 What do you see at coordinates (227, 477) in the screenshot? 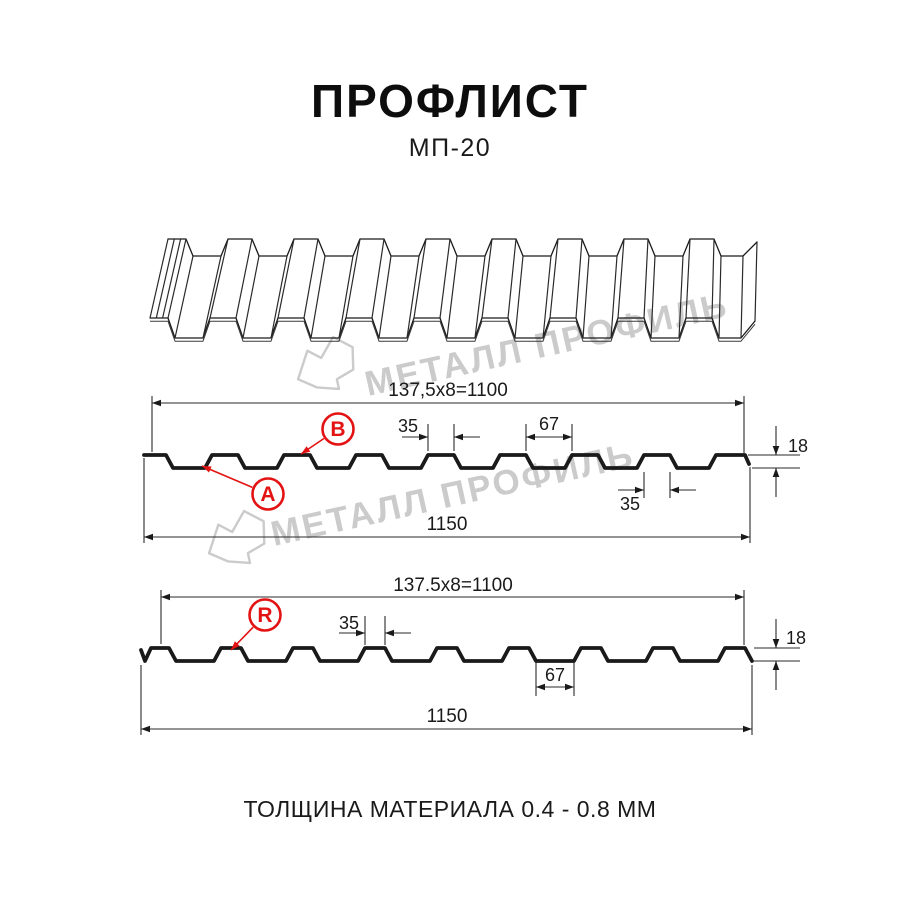
I see `callout-leader-line` at bounding box center [227, 477].